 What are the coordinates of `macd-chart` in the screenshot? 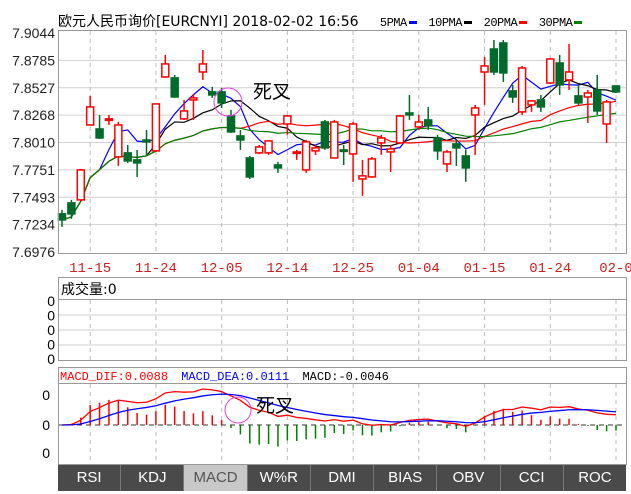 It's located at (342, 417).